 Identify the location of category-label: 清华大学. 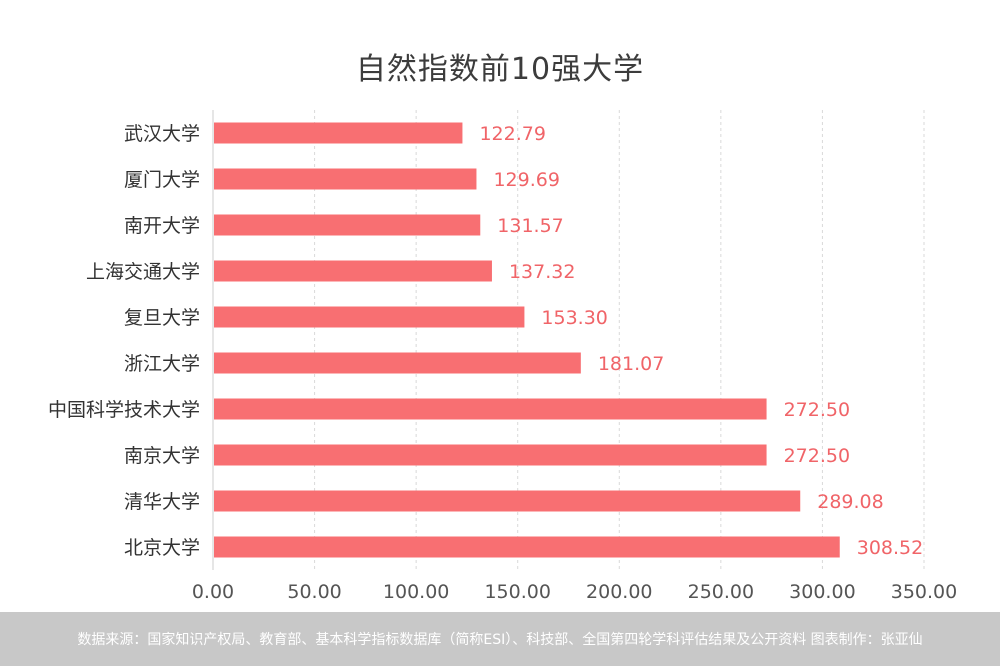
(162, 502).